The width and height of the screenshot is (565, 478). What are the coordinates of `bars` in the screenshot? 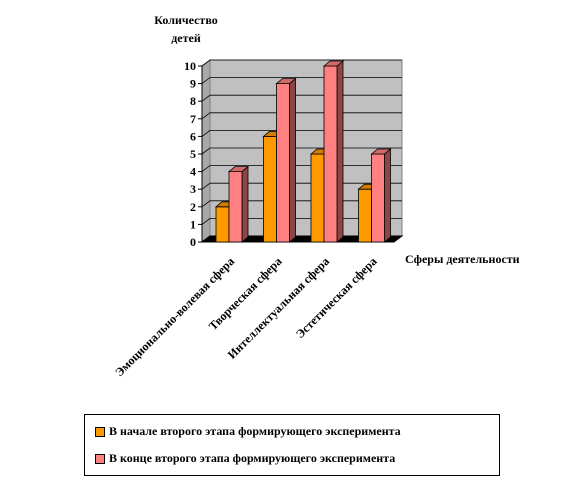 It's located at (303, 151).